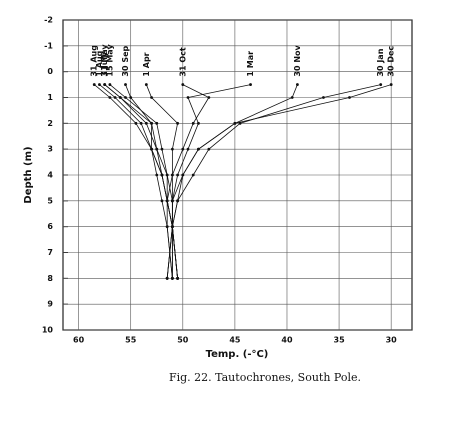 The image size is (454, 424). Describe the element at coordinates (28, 174) in the screenshot. I see `y-axis-label: Depth (m)` at that location.